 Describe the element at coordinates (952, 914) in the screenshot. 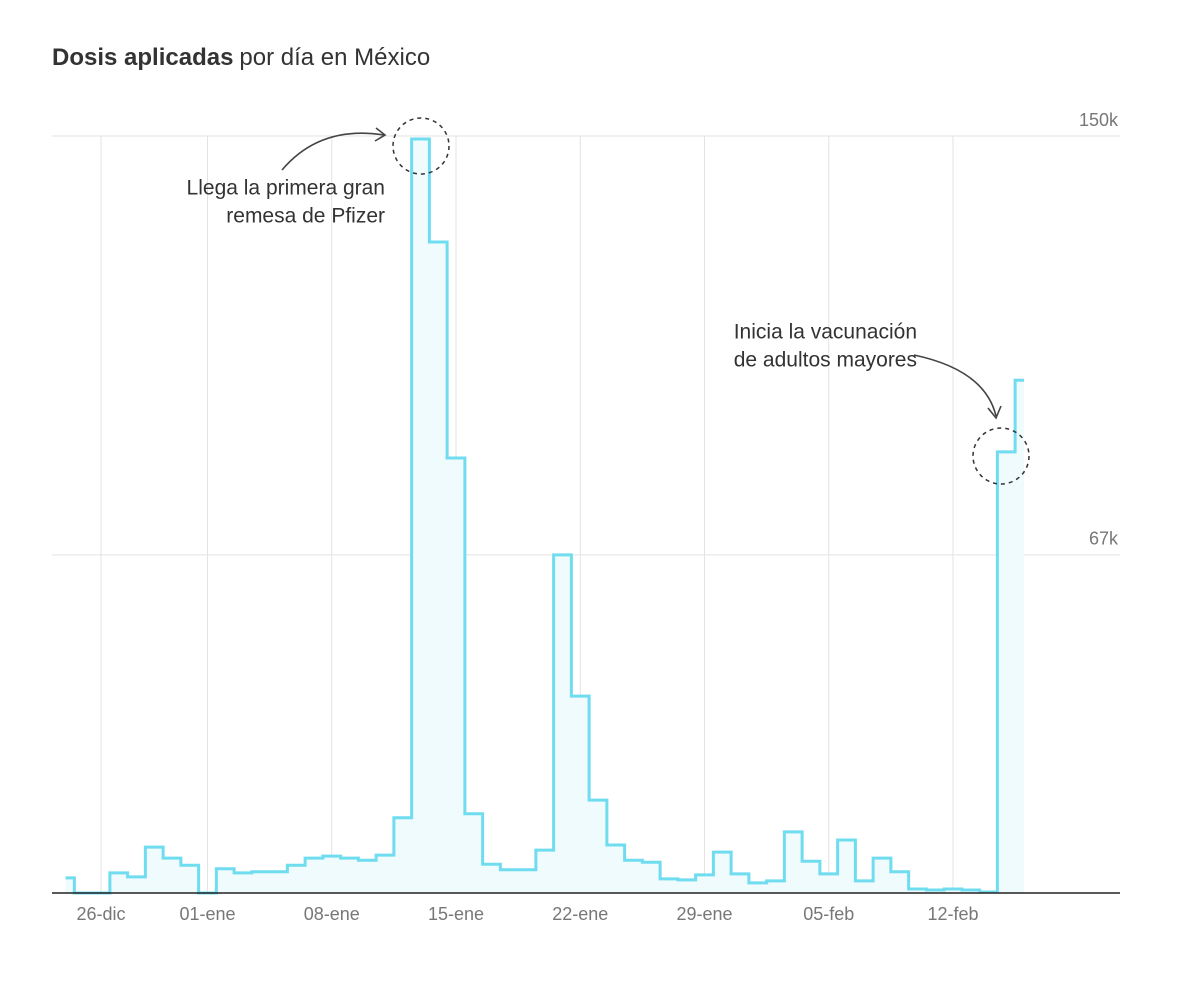

I see `x-tick-label: 12-feb` at that location.